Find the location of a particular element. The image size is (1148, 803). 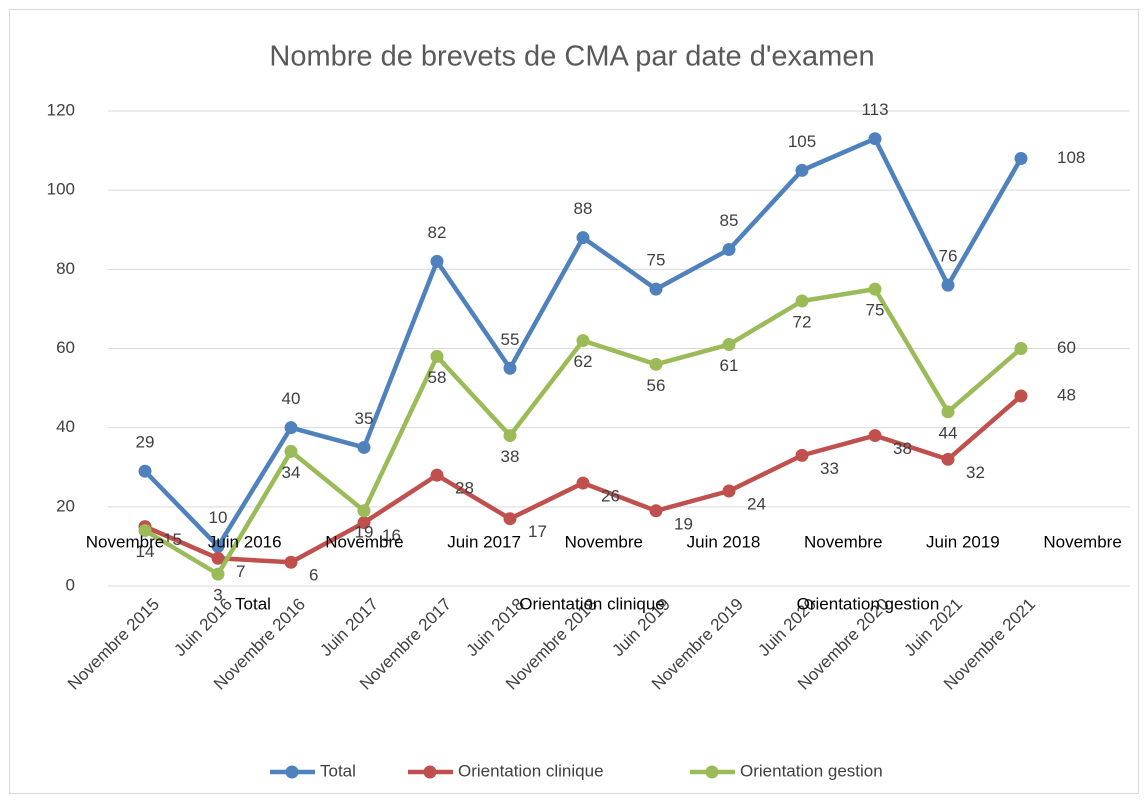

y-tick-label: 0 is located at coordinates (70, 584).